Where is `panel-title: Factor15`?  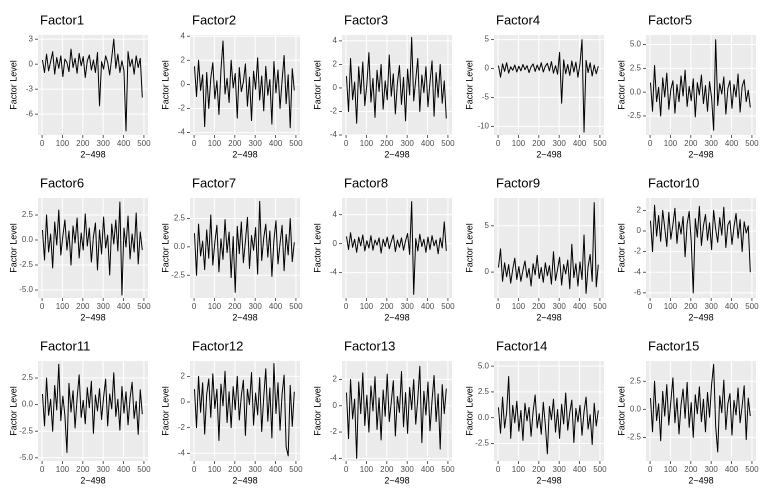 panel-title: Factor15 is located at coordinates (673, 345).